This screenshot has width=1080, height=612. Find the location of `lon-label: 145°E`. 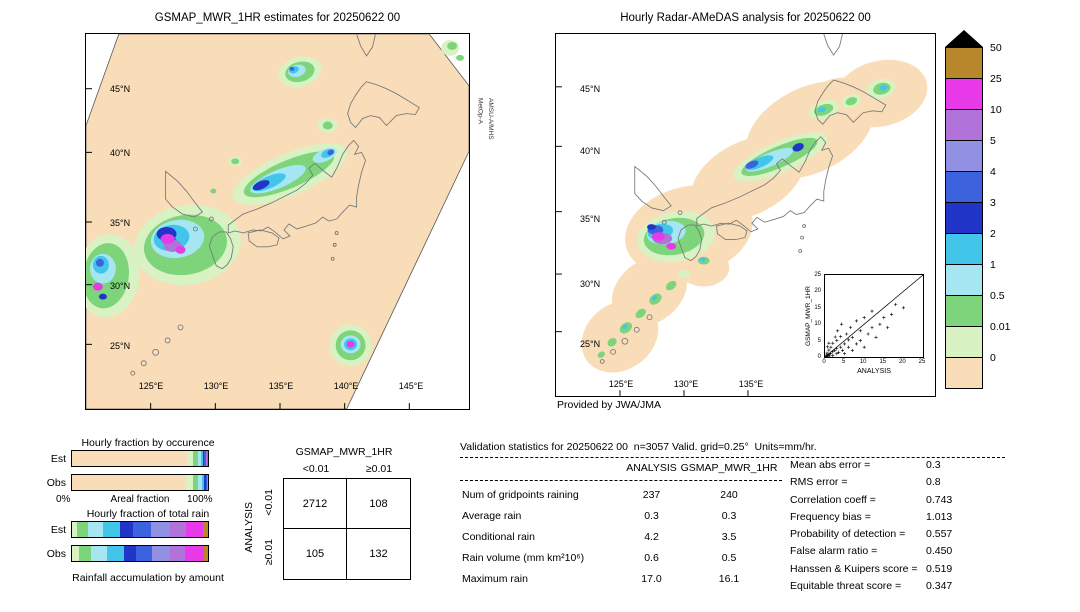

lon-label: 145°E is located at coordinates (411, 386).